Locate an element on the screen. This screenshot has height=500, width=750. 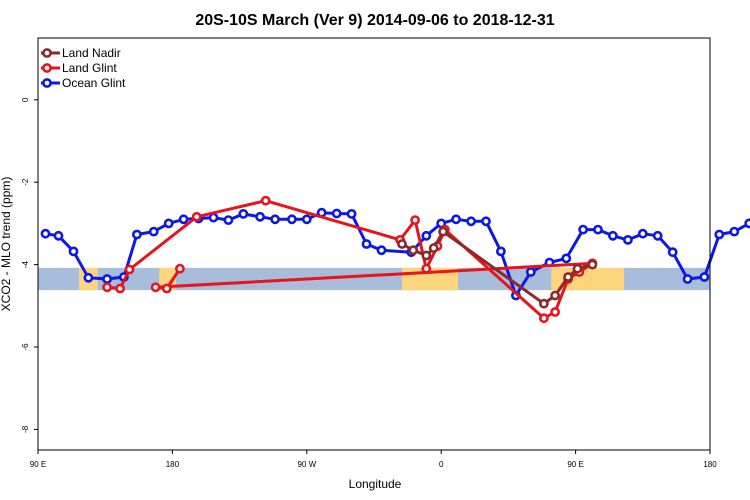
x-tick-label: 0 is located at coordinates (441, 464).